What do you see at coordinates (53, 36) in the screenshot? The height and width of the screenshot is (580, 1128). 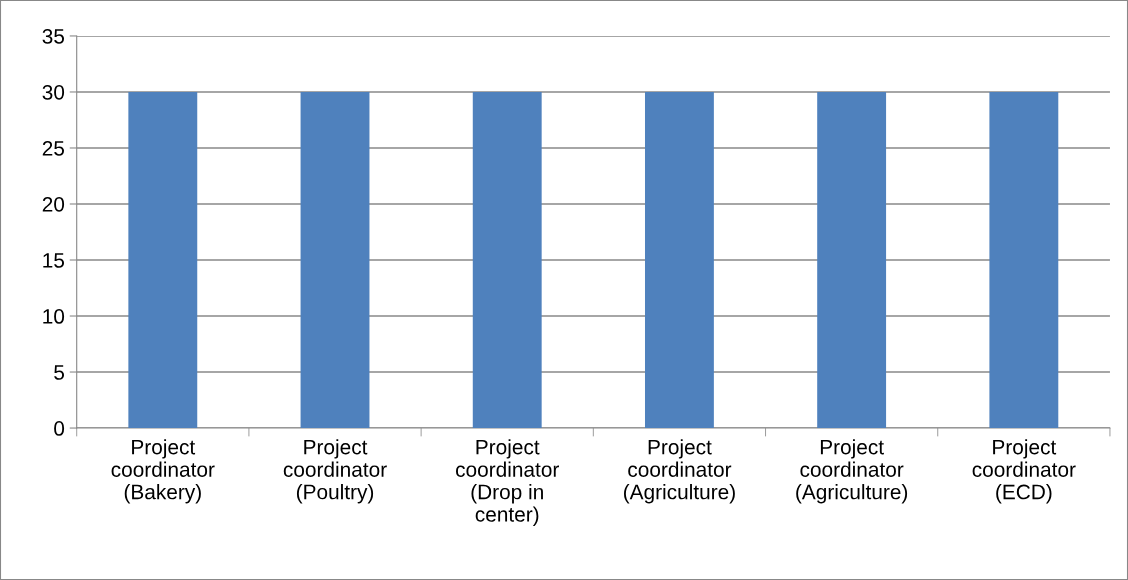 I see `y-tick-label: 35` at bounding box center [53, 36].